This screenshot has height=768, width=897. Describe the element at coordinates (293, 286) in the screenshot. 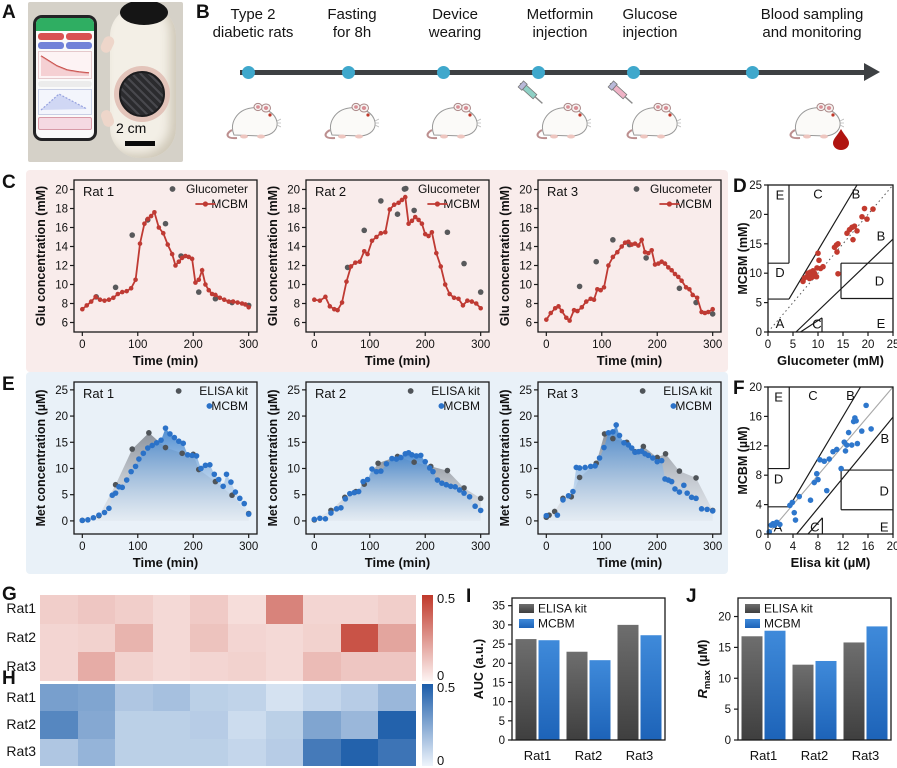

I see `svg-text: 10` at that location.